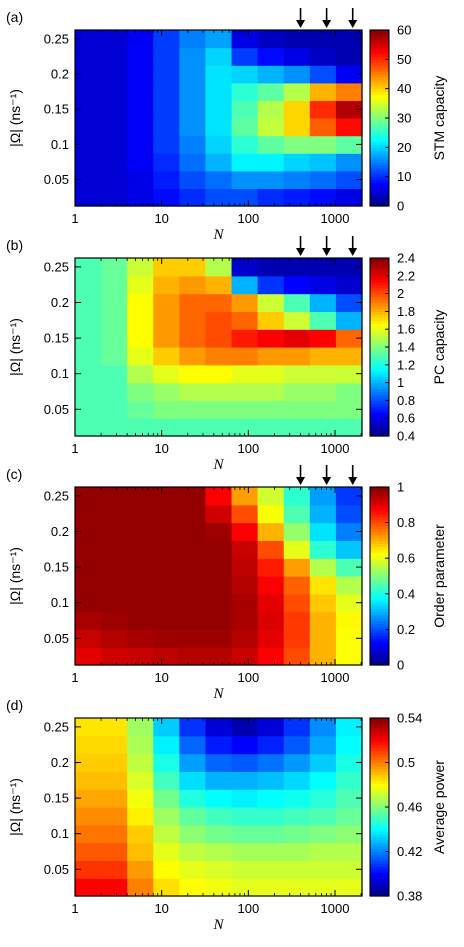 The width and height of the screenshot is (464, 947). I want to click on colorbar-tick-label: 1.6, so click(406, 329).